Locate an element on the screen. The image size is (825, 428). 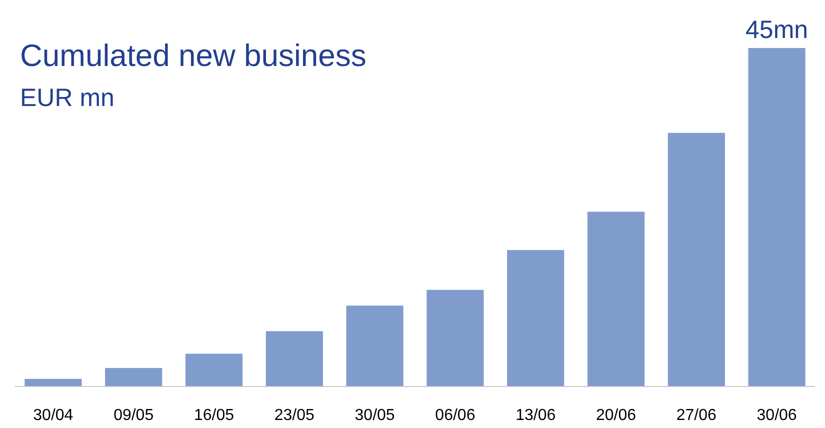
x-tick-label: 30/05 is located at coordinates (374, 415).